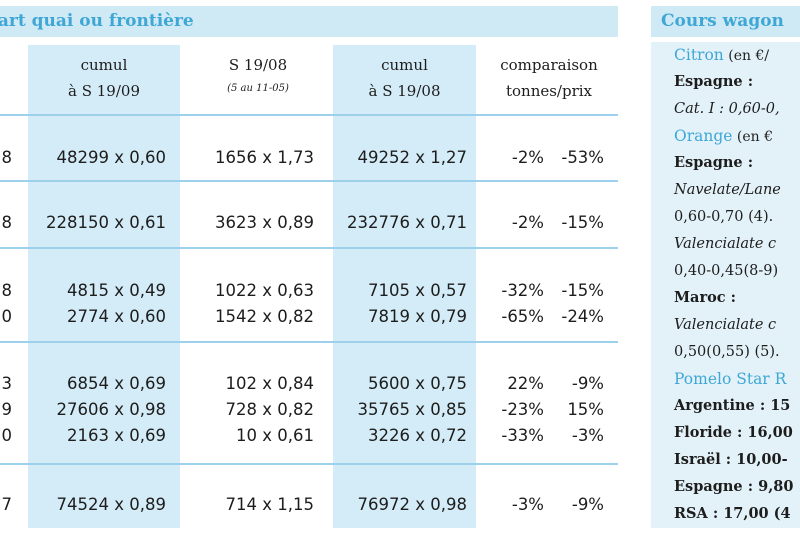 This screenshot has height=550, width=800. I want to click on cell-comparison-price: -3%, so click(587, 435).